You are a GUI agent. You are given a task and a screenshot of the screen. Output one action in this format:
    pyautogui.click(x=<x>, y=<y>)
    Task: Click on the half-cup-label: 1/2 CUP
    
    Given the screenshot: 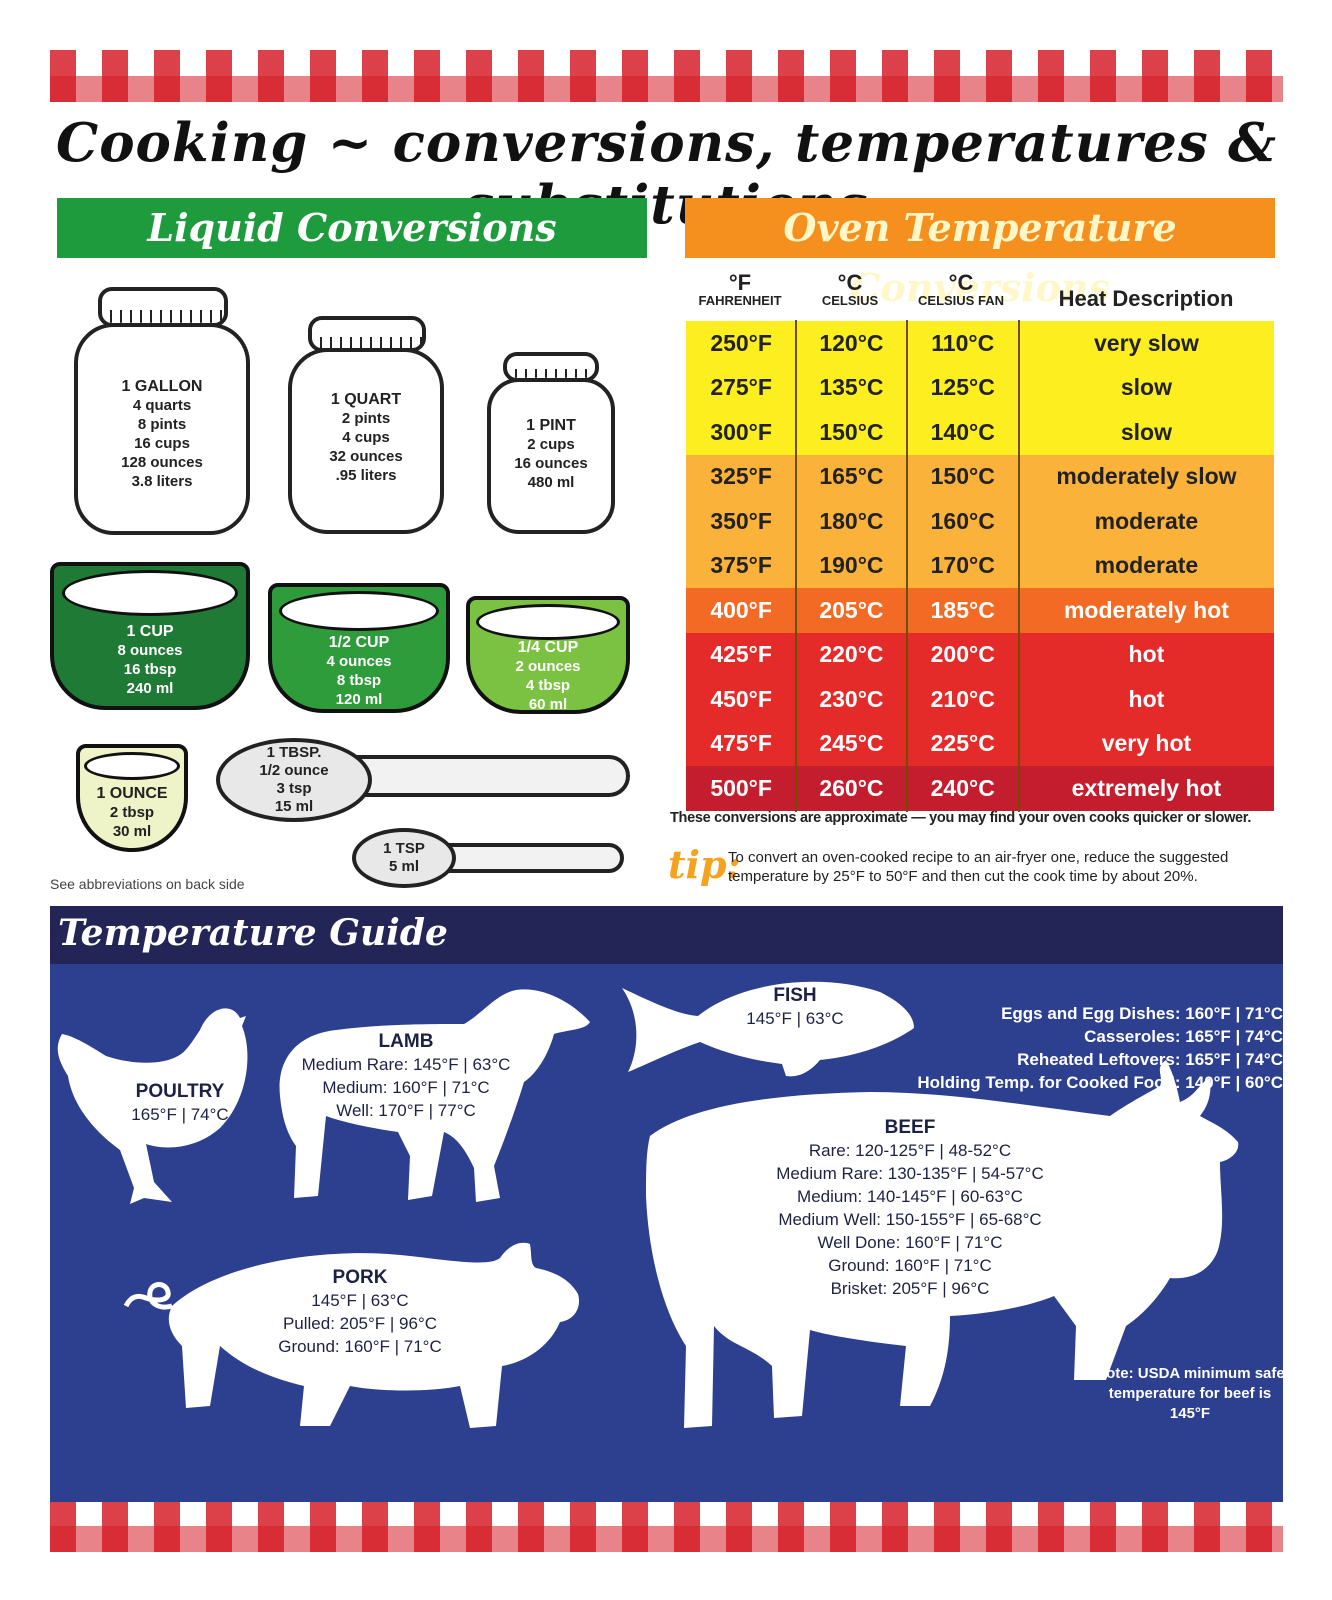 What is the action you would take?
    pyautogui.click(x=359, y=642)
    